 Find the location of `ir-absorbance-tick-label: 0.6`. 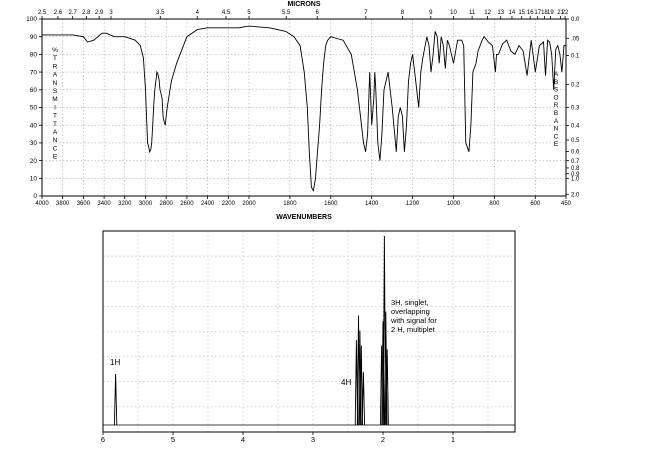

ir-absorbance-tick-label: 0.6 is located at coordinates (575, 153).